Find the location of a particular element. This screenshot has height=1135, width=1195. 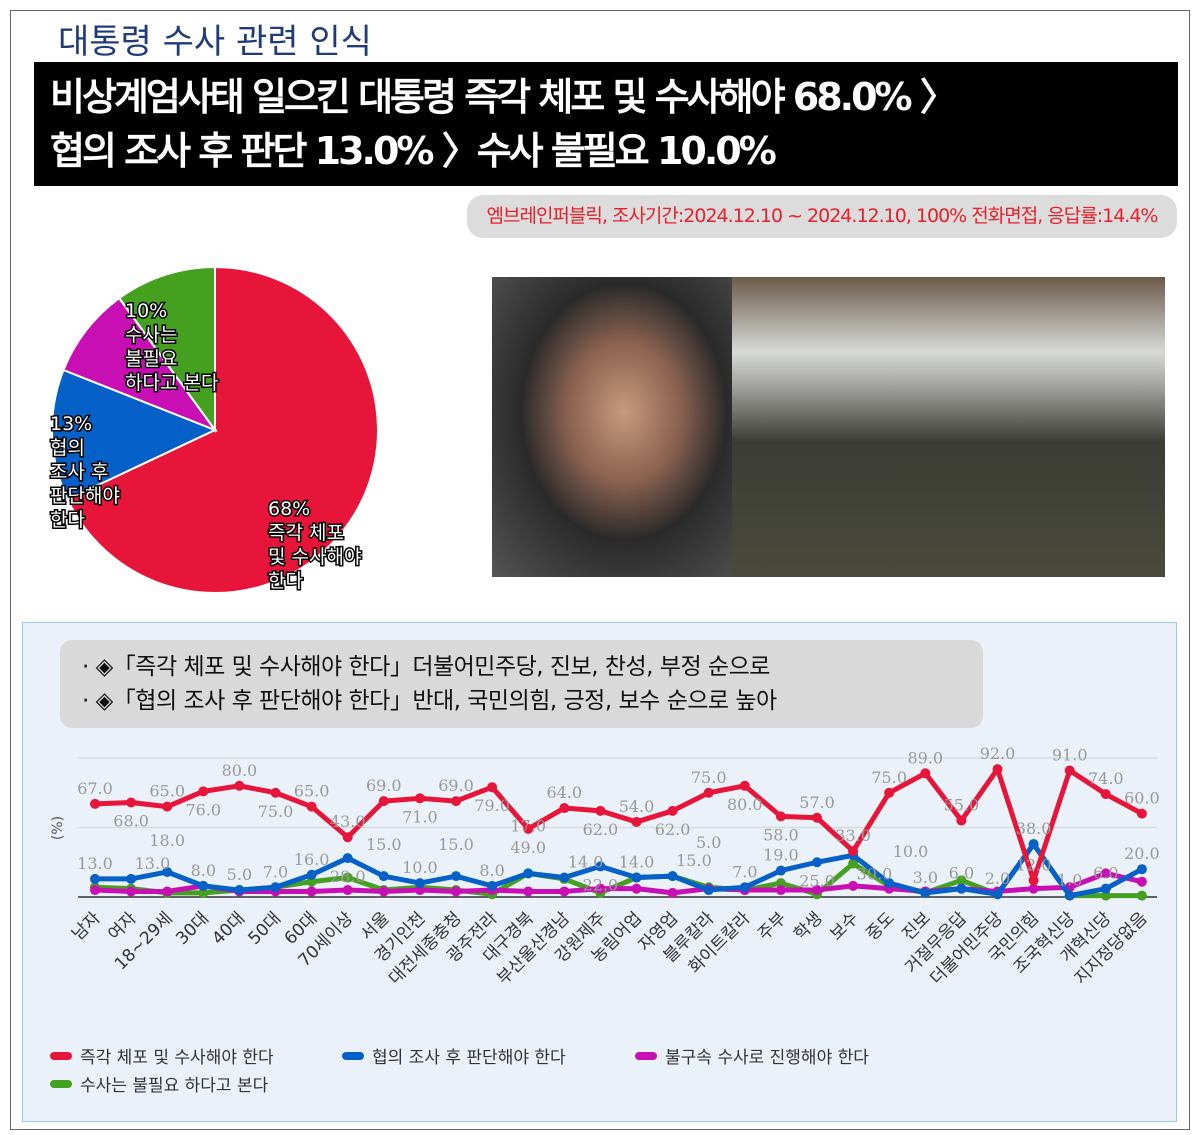

data-label: 2.0 is located at coordinates (997, 878).